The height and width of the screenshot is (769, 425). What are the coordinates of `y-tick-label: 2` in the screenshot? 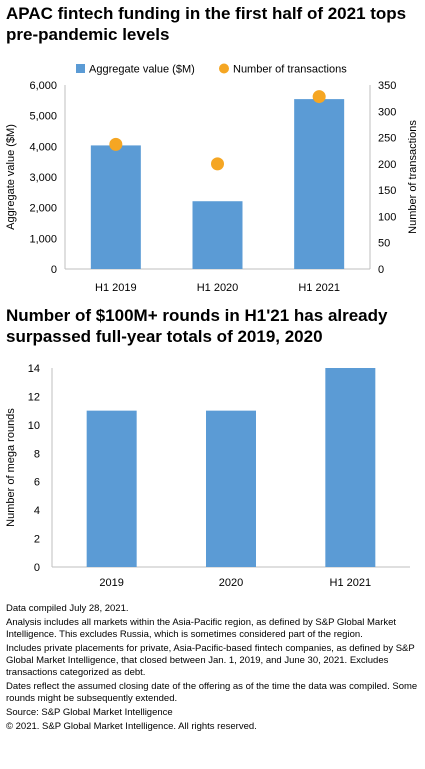 It's located at (37, 540).